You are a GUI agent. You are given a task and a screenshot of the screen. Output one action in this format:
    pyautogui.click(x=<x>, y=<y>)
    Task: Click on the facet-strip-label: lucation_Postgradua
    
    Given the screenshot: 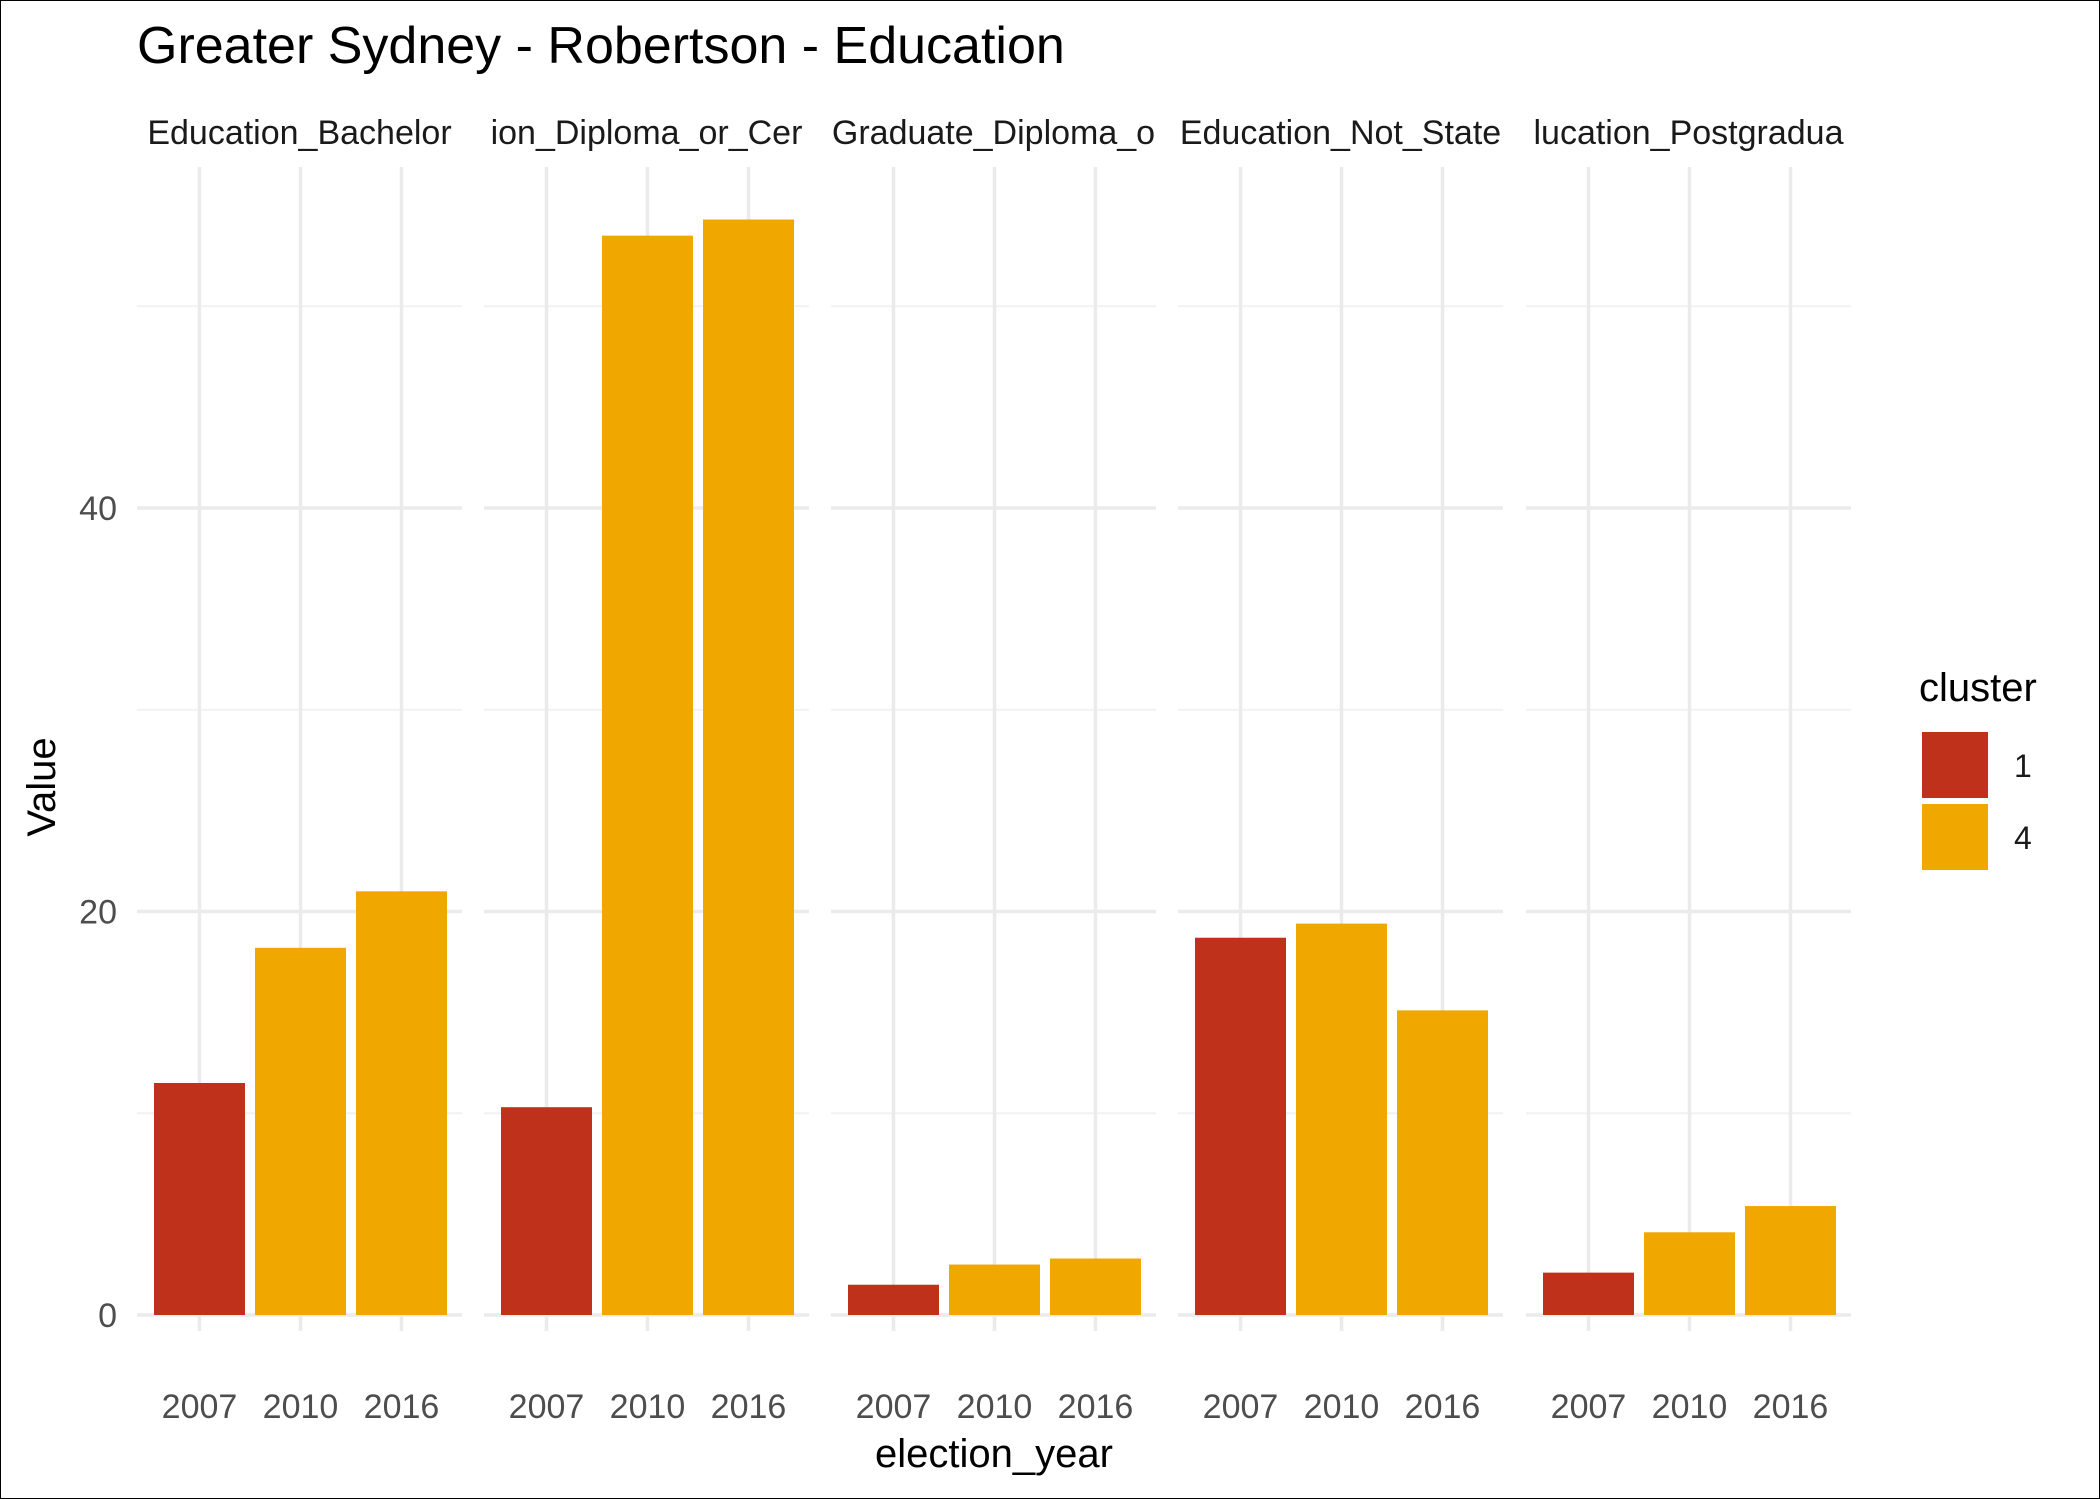 What is the action you would take?
    pyautogui.click(x=1688, y=133)
    